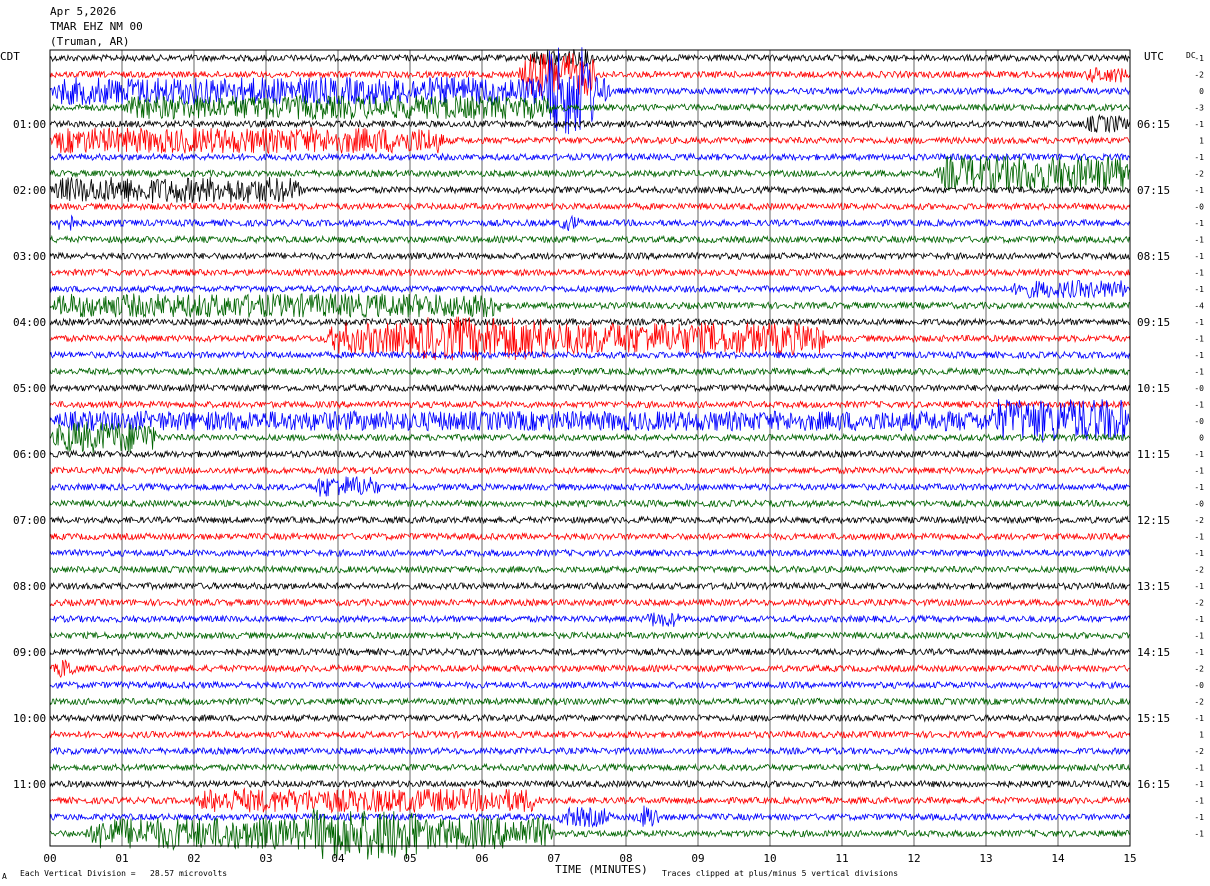 The width and height of the screenshot is (1210, 886). Describe the element at coordinates (29, 520) in the screenshot. I see `left-hour-label: 07:00` at that location.